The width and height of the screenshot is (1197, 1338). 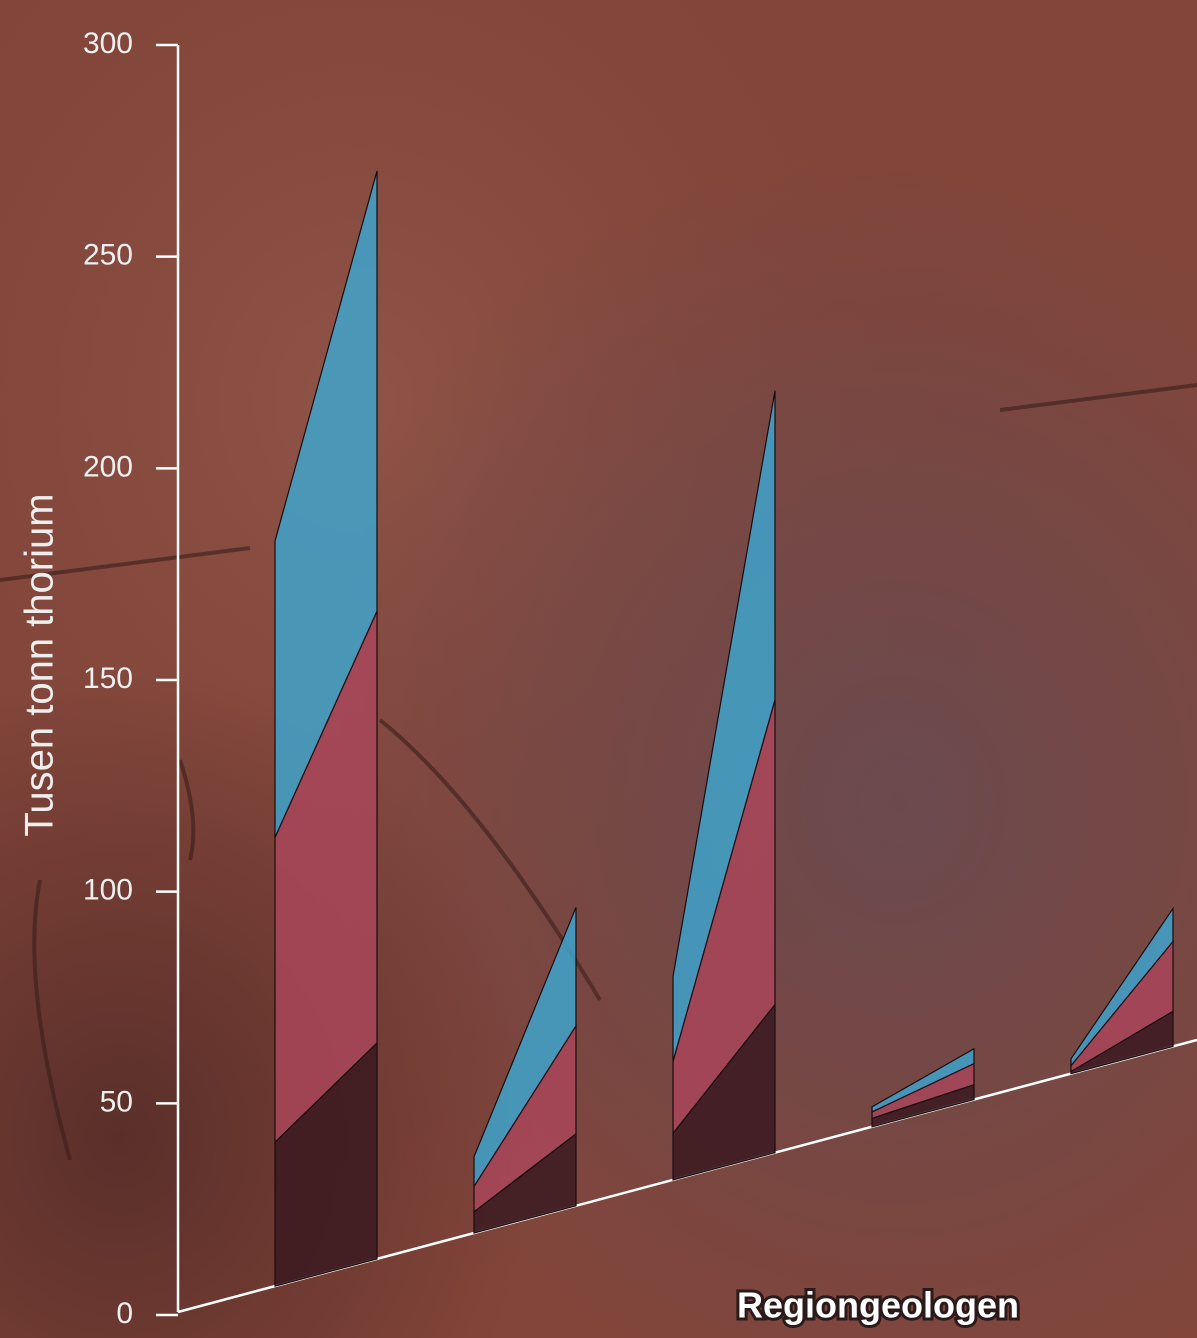 What do you see at coordinates (108, 255) in the screenshot?
I see `y-tick-label: 250` at bounding box center [108, 255].